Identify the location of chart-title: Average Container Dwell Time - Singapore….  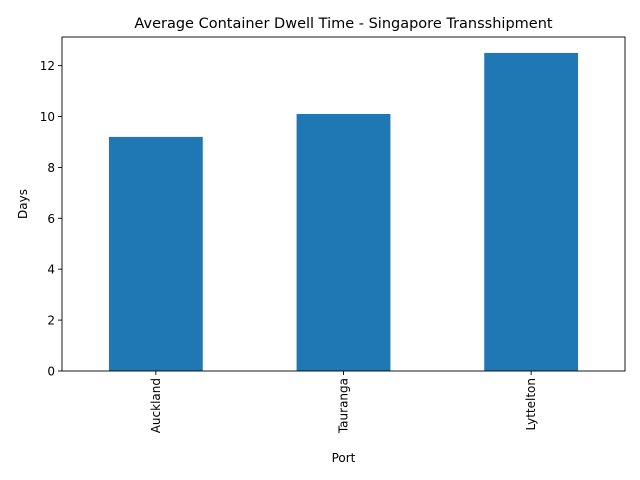
(343, 24).